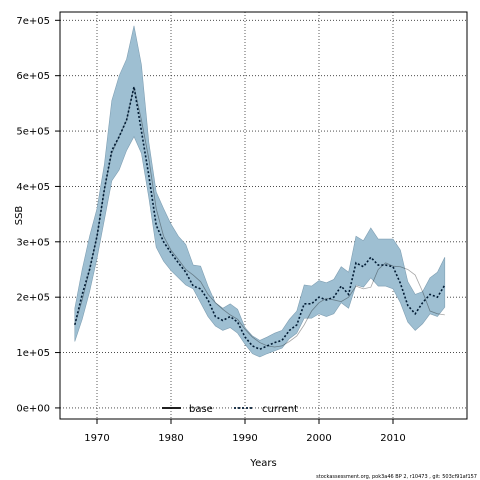 The width and height of the screenshot is (480, 480). Describe the element at coordinates (262, 463) in the screenshot. I see `x-axis-title: Years` at that location.